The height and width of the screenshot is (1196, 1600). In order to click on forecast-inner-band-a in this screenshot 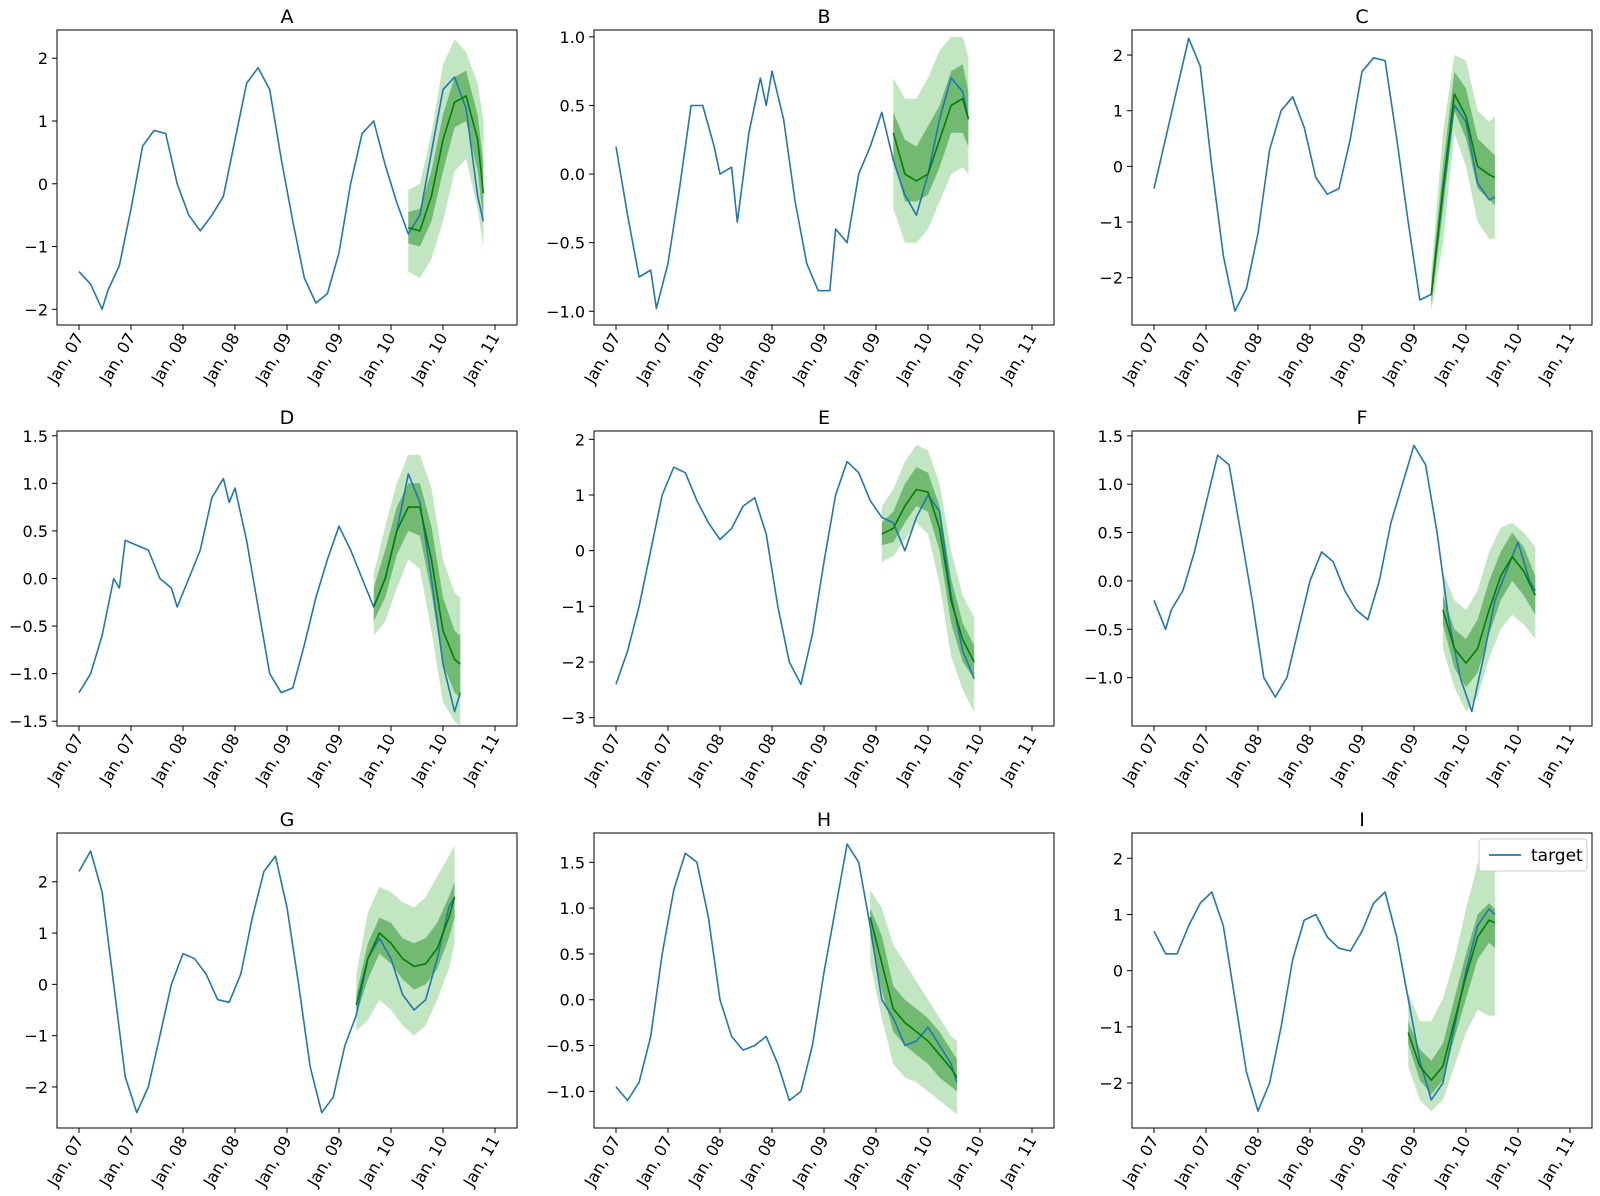, I will do `click(446, 158)`.